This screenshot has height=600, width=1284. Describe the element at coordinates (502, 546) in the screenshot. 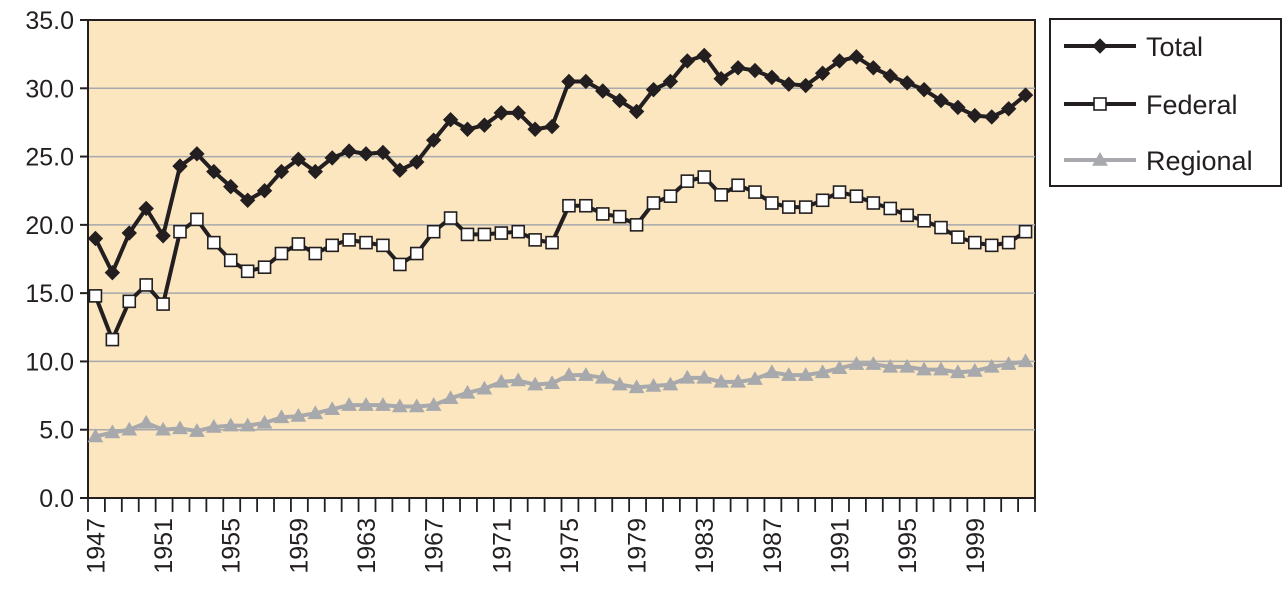

I see `x-tick-label: 1971` at that location.